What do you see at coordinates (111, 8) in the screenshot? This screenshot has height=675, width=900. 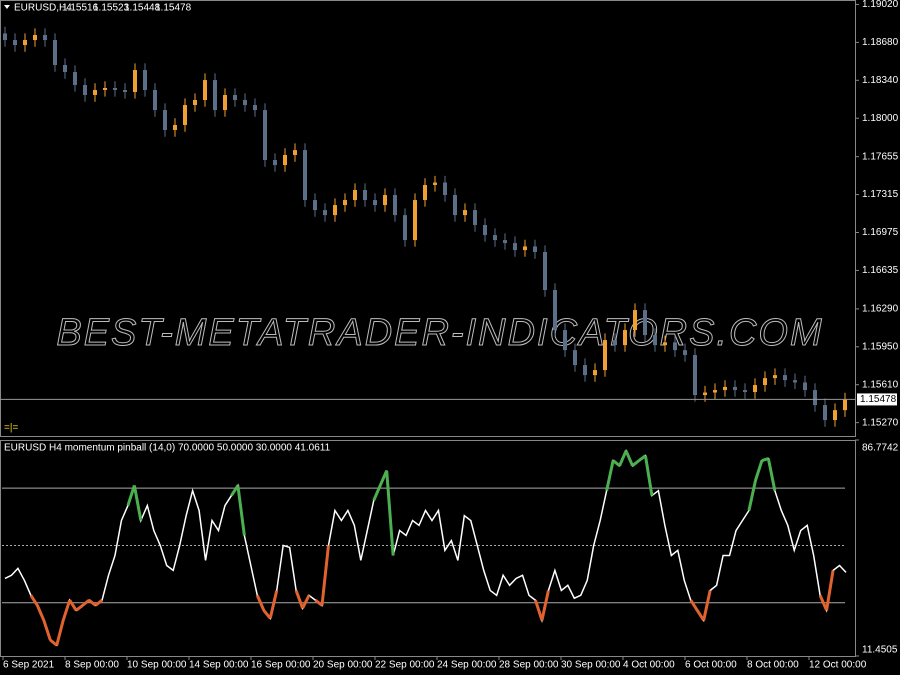 I see `ohlc-high: 1.15523` at bounding box center [111, 8].